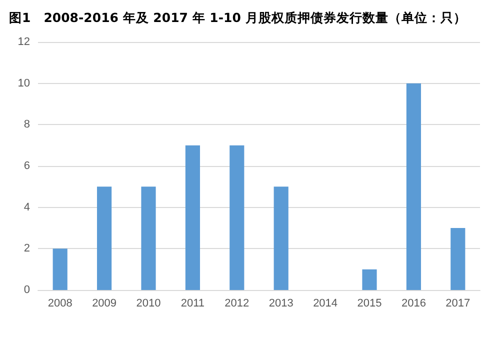  I want to click on y-tick-label: 10, so click(24, 83).